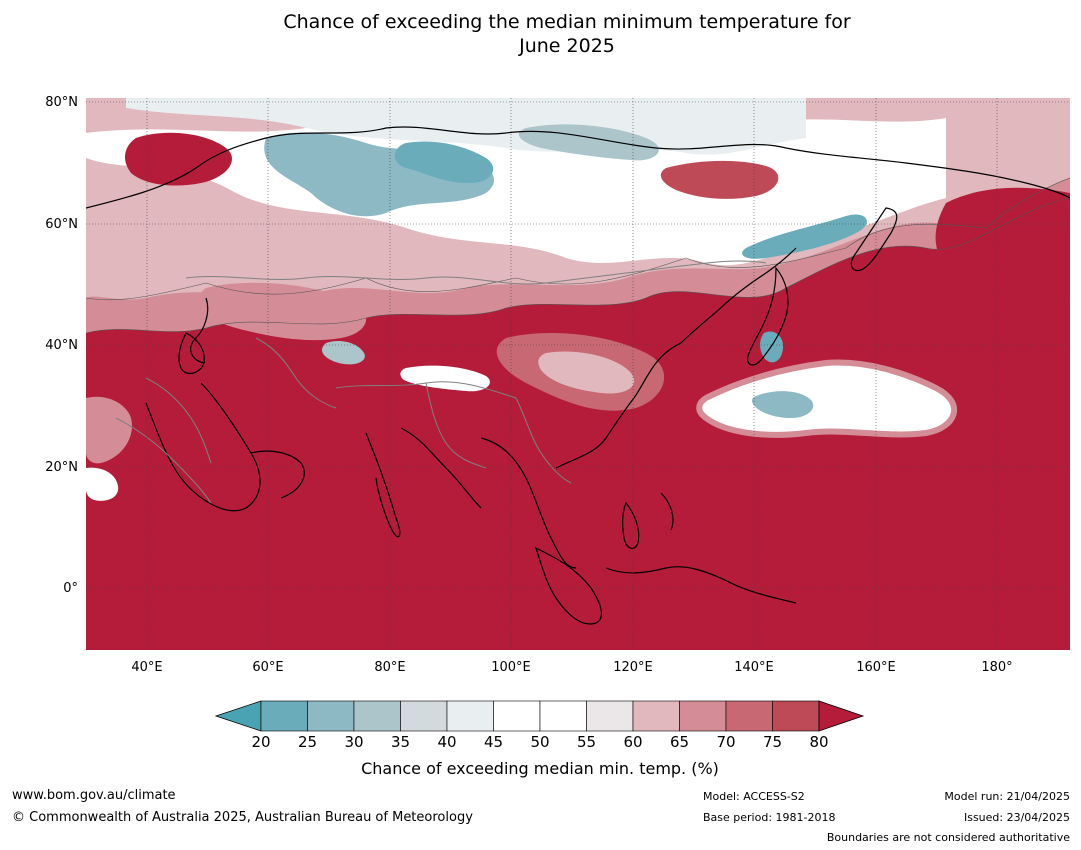 This screenshot has height=850, width=1081. I want to click on far-east-red, so click(1002, 242).